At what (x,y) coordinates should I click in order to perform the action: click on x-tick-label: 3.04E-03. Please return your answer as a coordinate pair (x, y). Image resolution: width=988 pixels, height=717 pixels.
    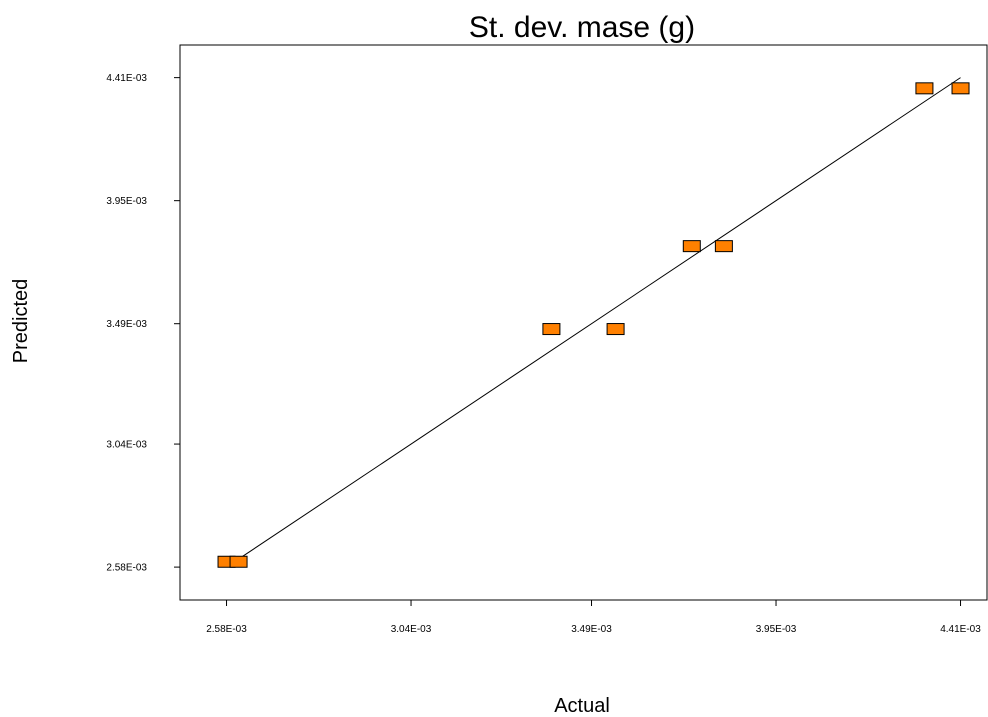
    Looking at the image, I should click on (411, 629).